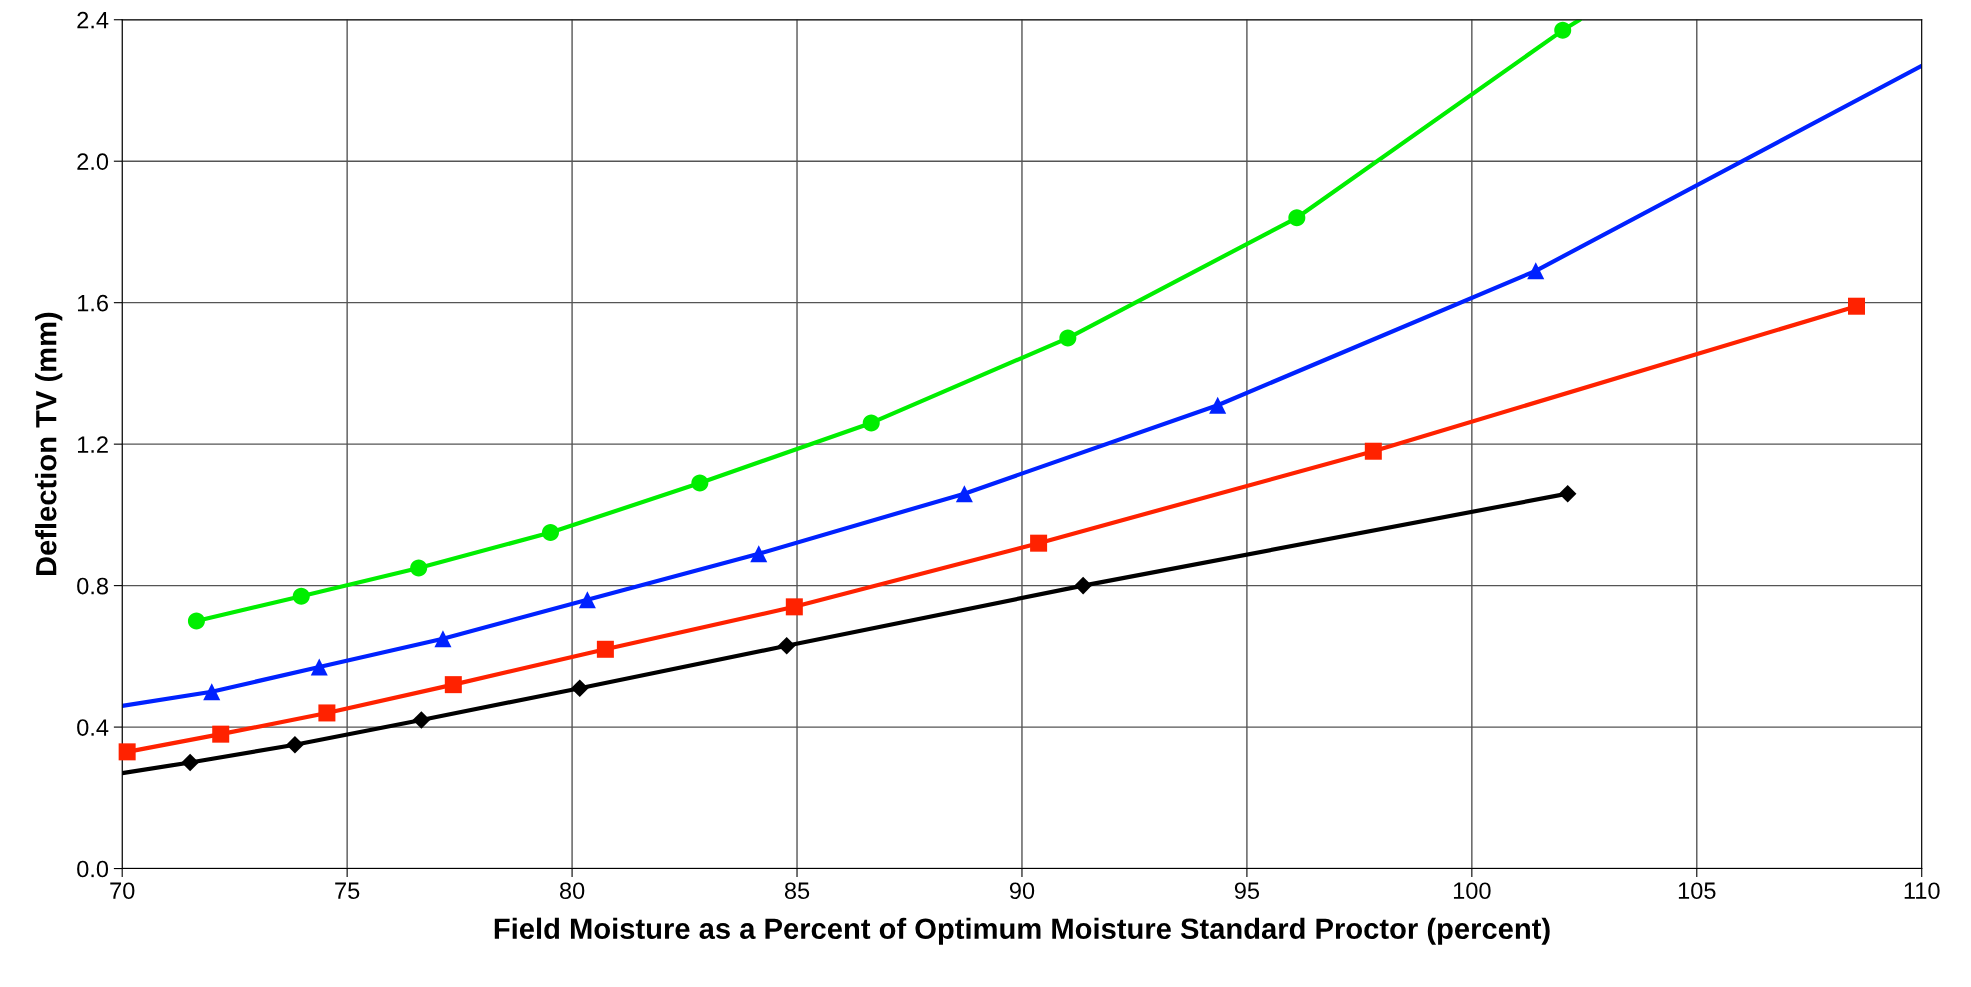 This screenshot has width=1971, height=987. I want to click on x-tick-label: 90, so click(1022, 891).